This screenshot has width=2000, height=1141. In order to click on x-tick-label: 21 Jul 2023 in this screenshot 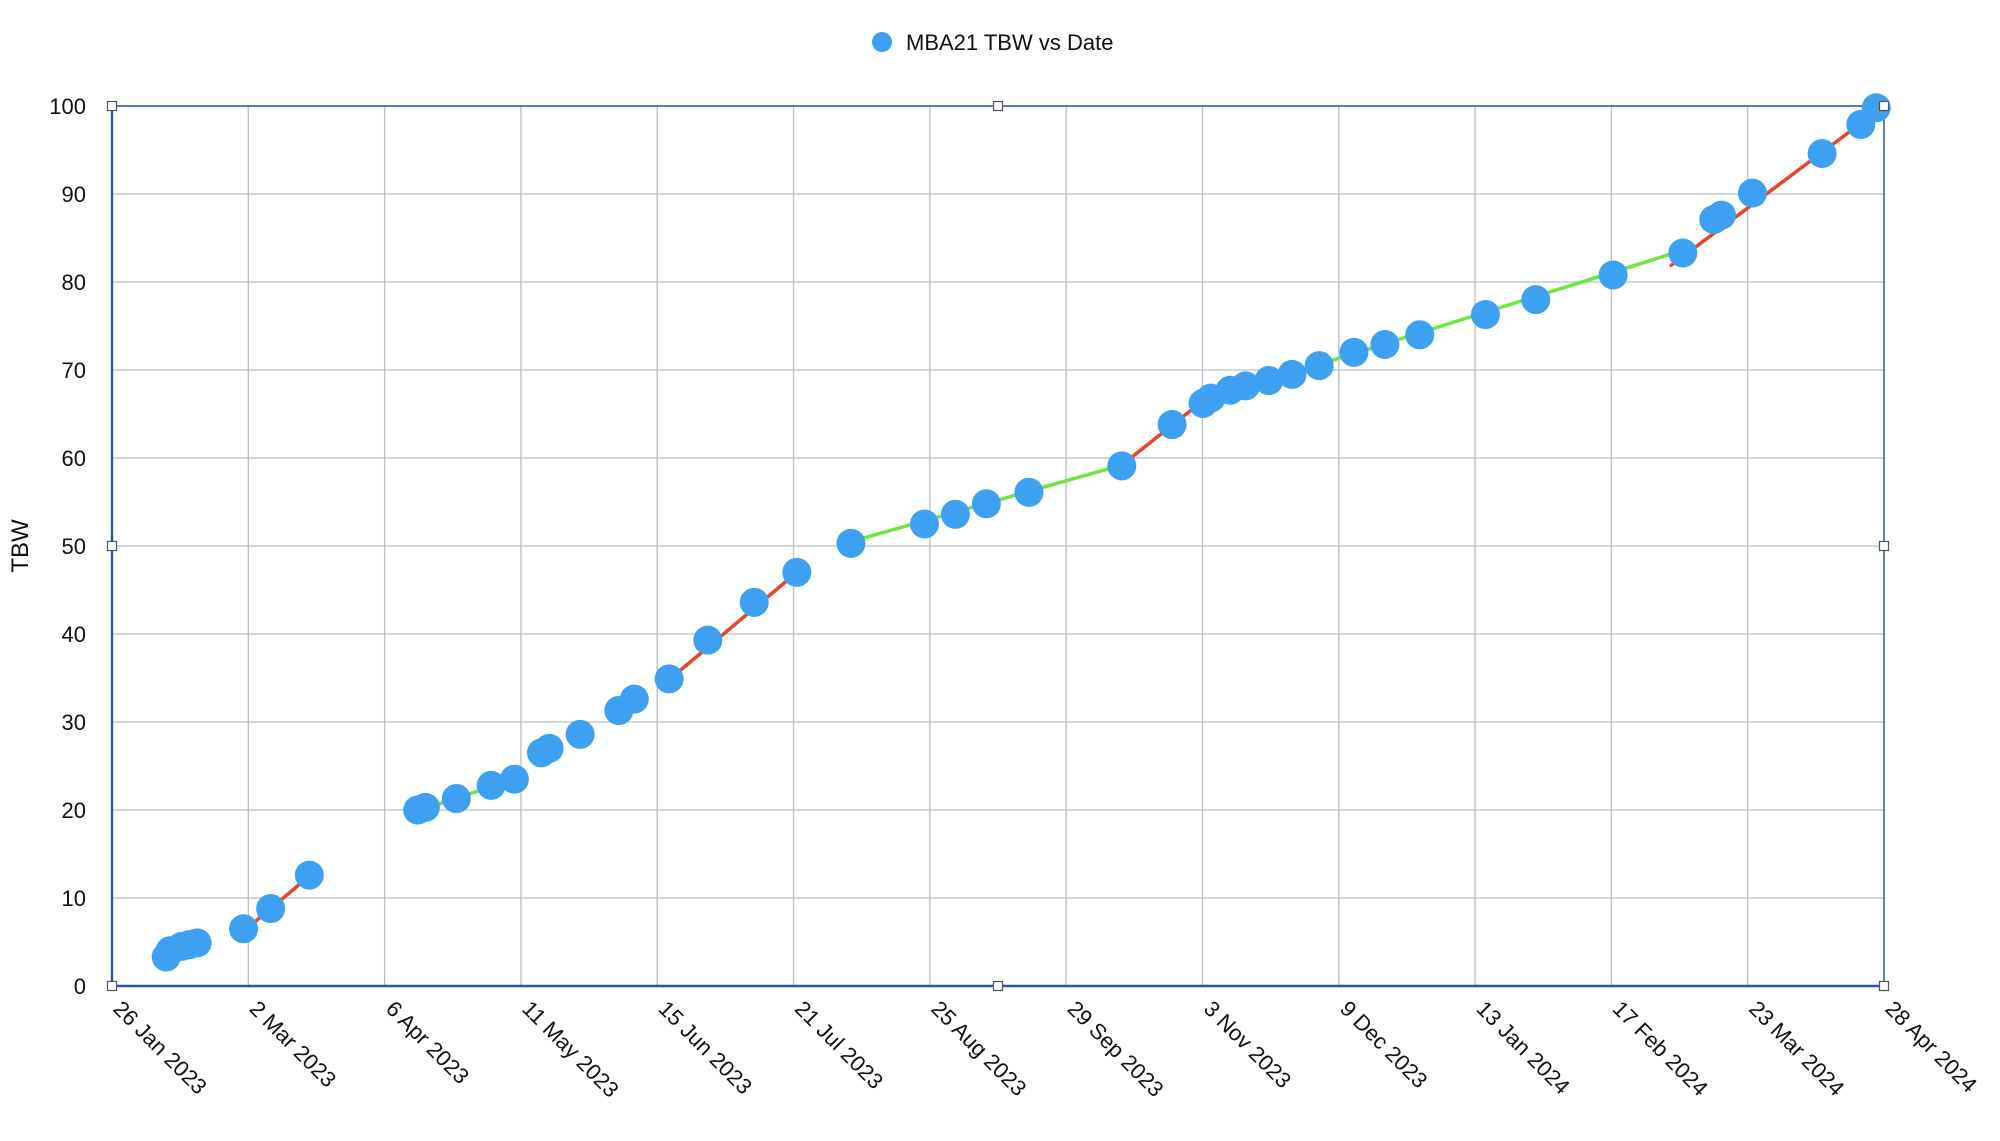, I will do `click(839, 1045)`.